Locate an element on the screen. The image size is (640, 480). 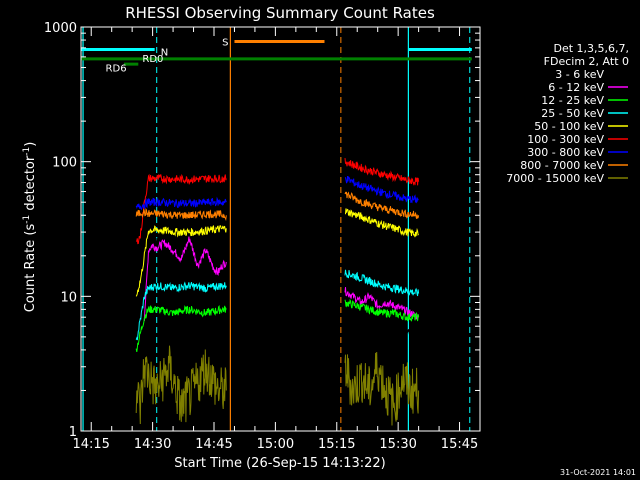
y-tick-label-0: 1 is located at coordinates (73, 432).